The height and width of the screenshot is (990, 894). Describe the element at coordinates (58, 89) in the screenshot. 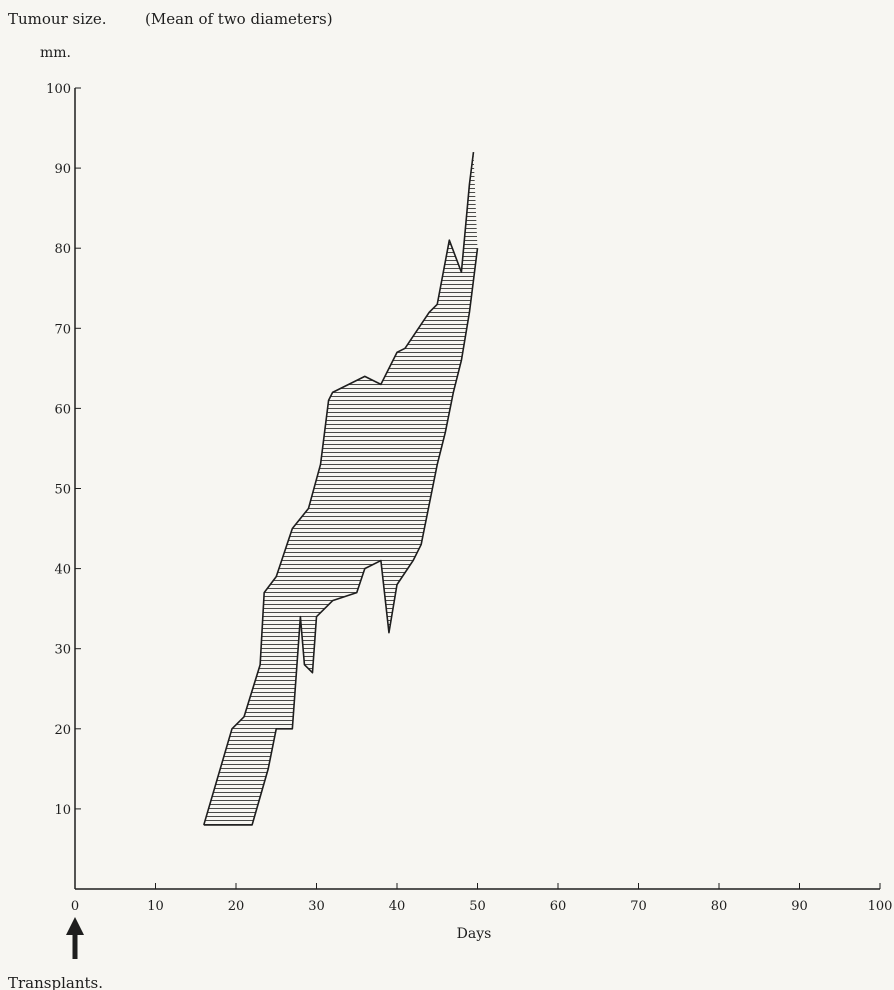

I see `y-tick-label: 100` at that location.